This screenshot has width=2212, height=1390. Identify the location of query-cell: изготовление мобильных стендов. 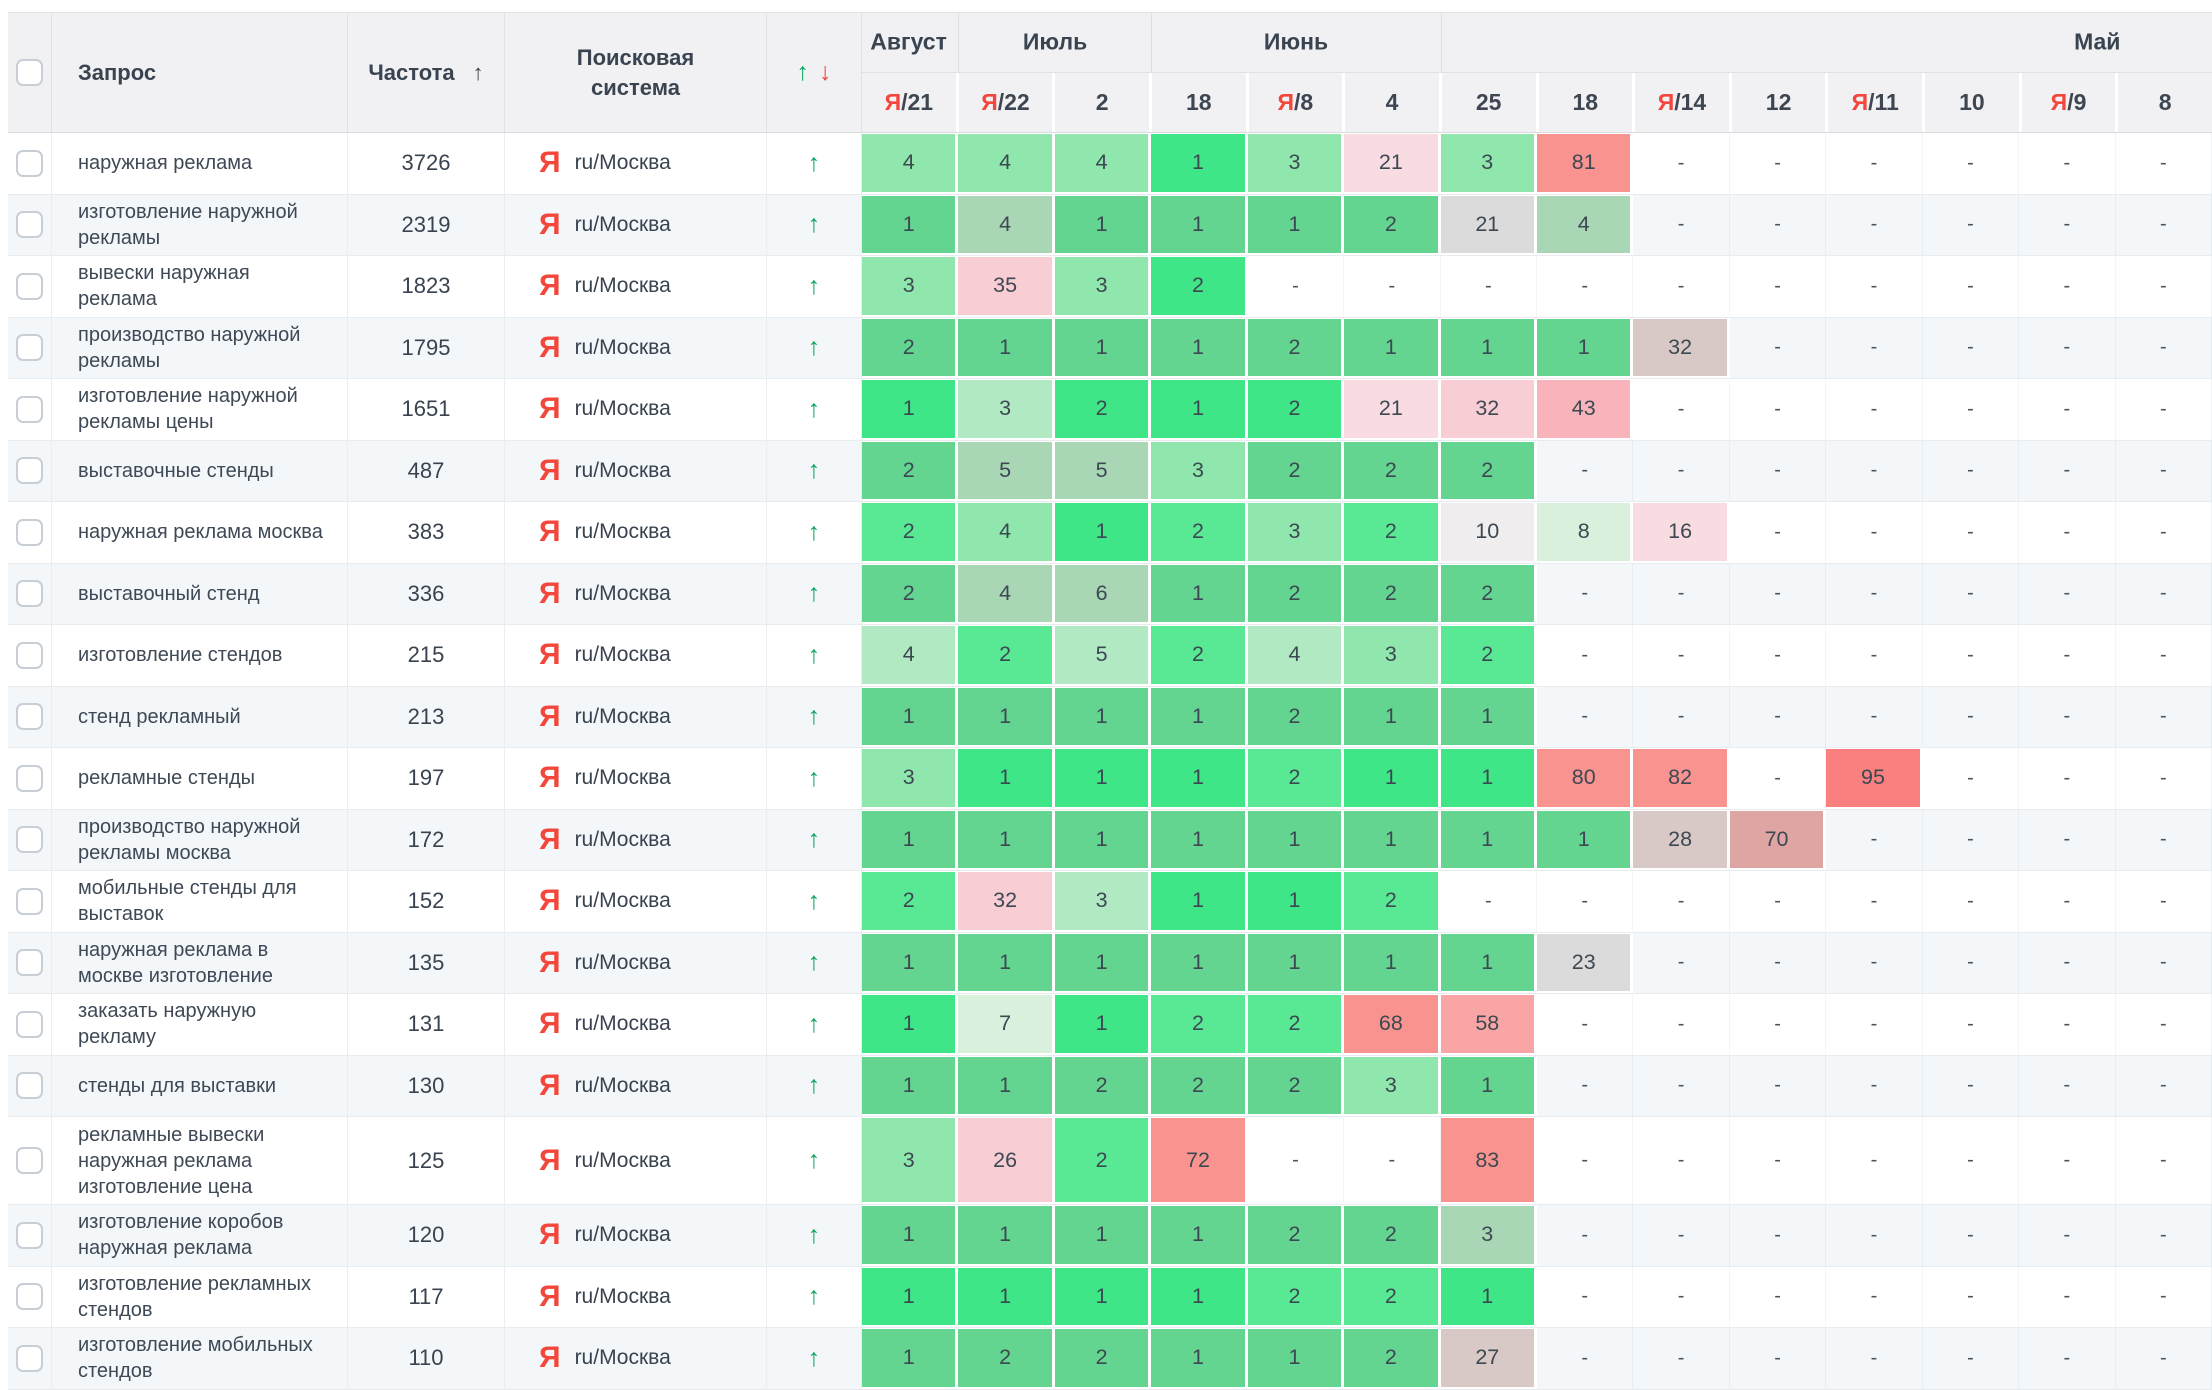
(200, 1358).